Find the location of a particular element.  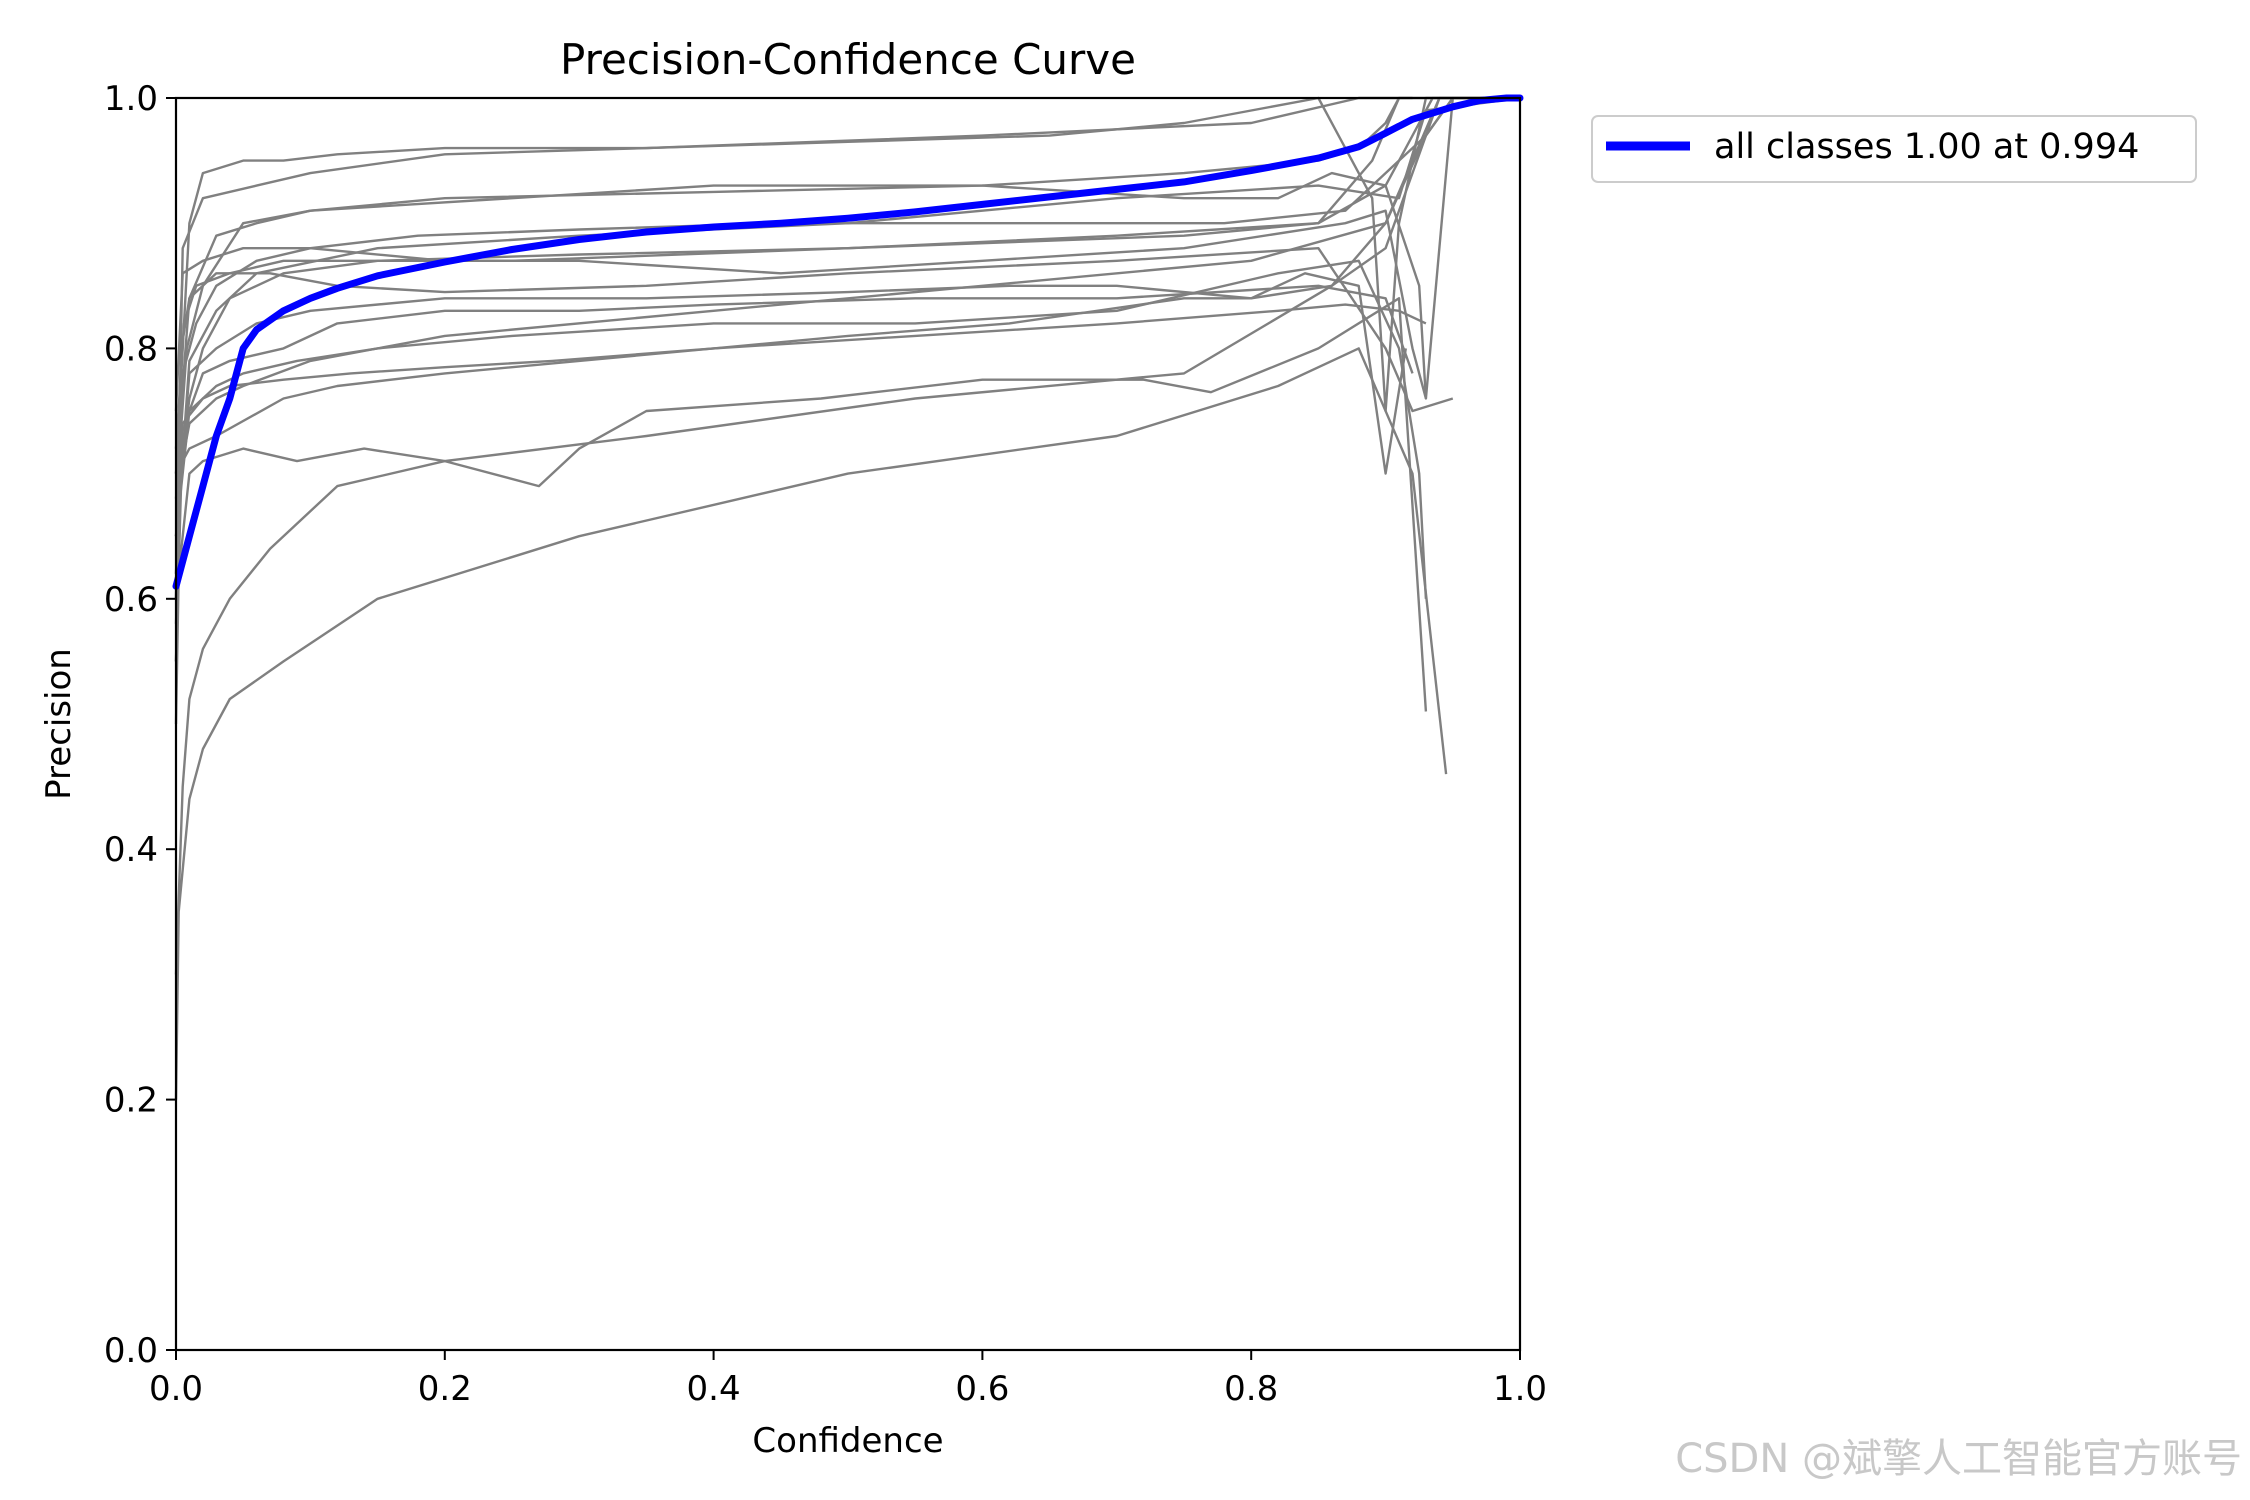

x-tick-label: 1.0 is located at coordinates (1520, 1389).